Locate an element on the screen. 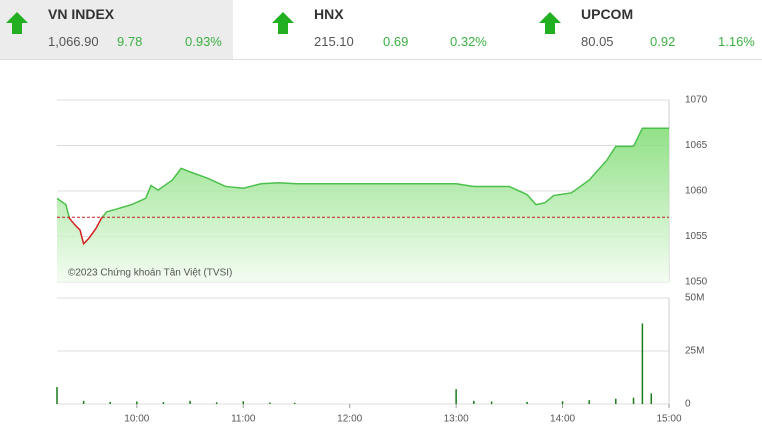  index-change: 9.78 is located at coordinates (130, 41).